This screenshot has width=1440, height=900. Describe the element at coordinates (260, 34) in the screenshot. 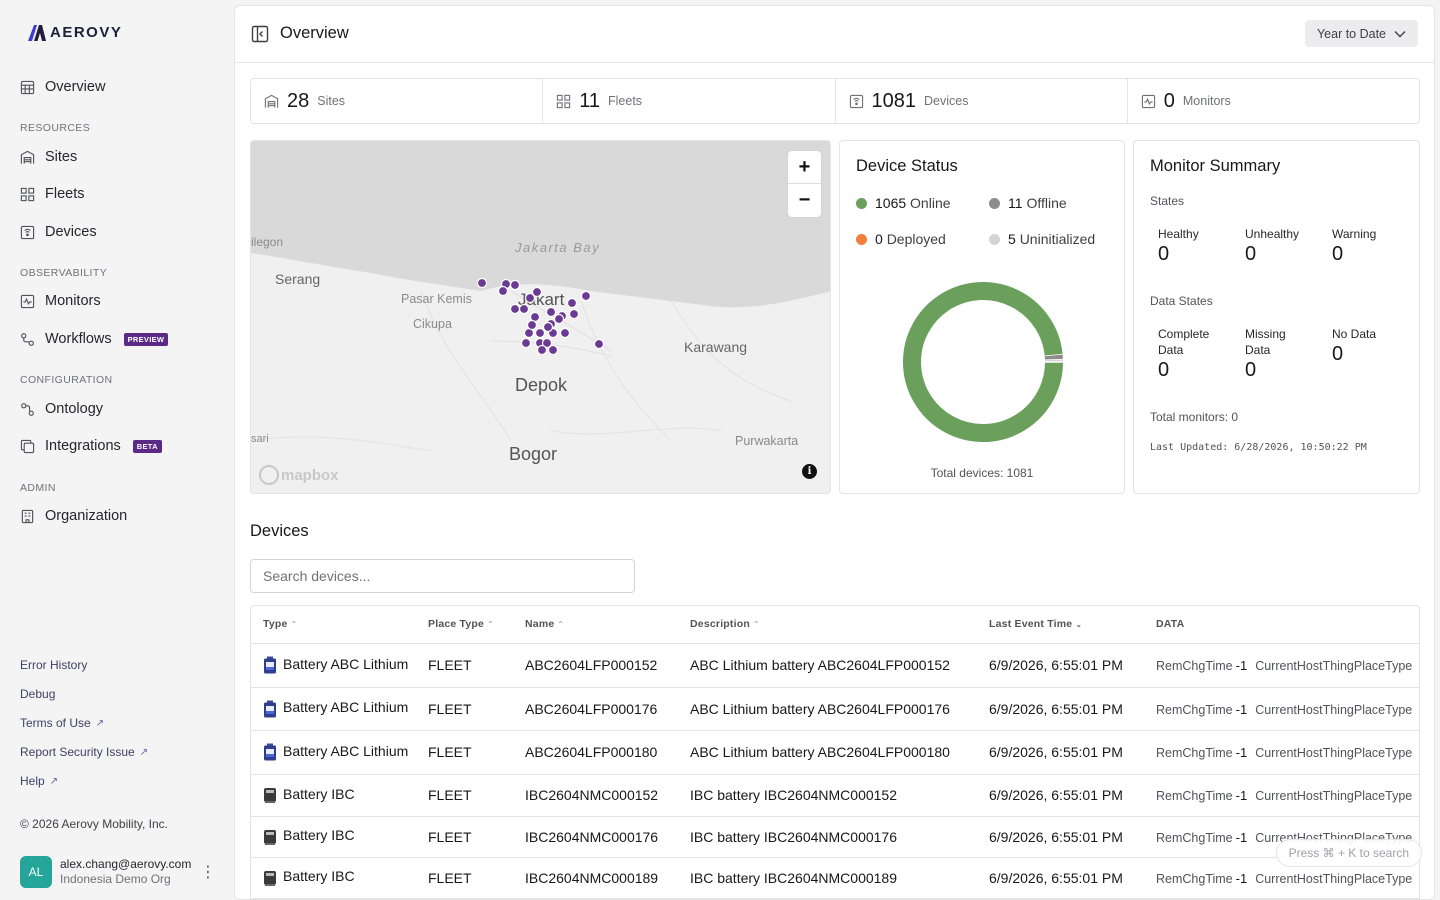

I see `sidebar-toggle-icon` at that location.